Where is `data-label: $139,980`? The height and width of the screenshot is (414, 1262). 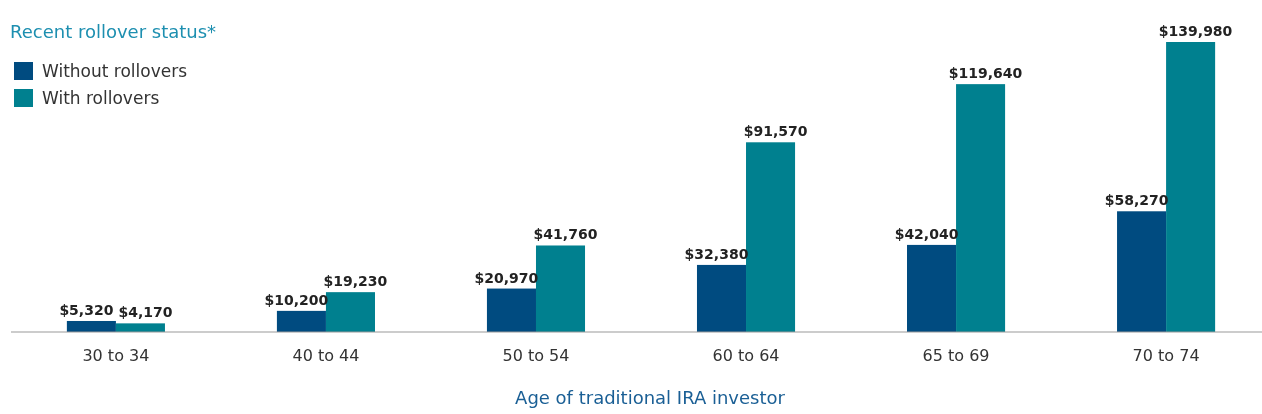
data-label: $139,980 is located at coordinates (1195, 31).